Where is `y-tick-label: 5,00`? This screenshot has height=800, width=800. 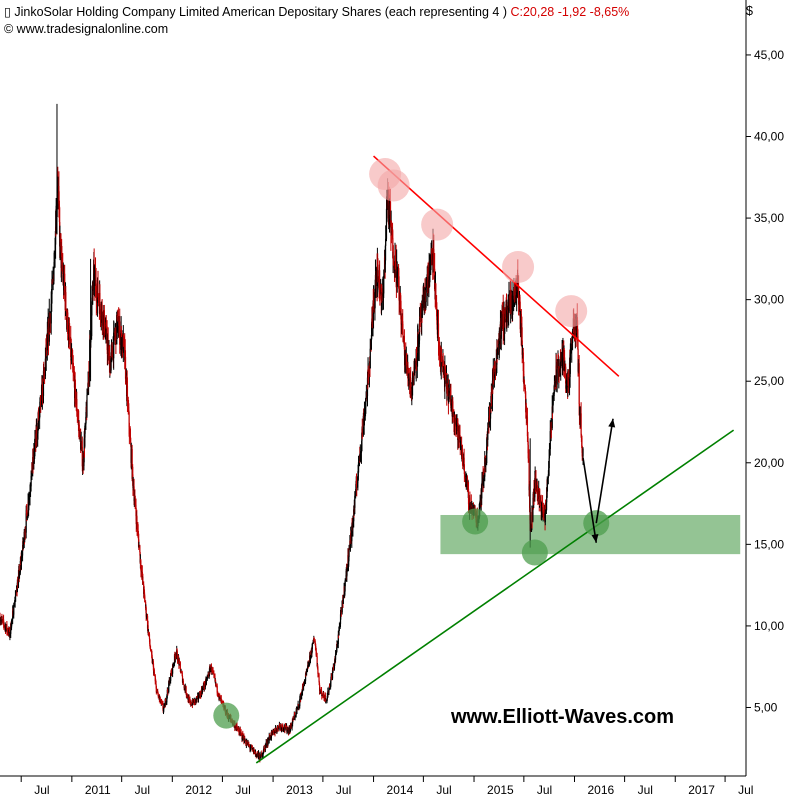 y-tick-label: 5,00 is located at coordinates (766, 707).